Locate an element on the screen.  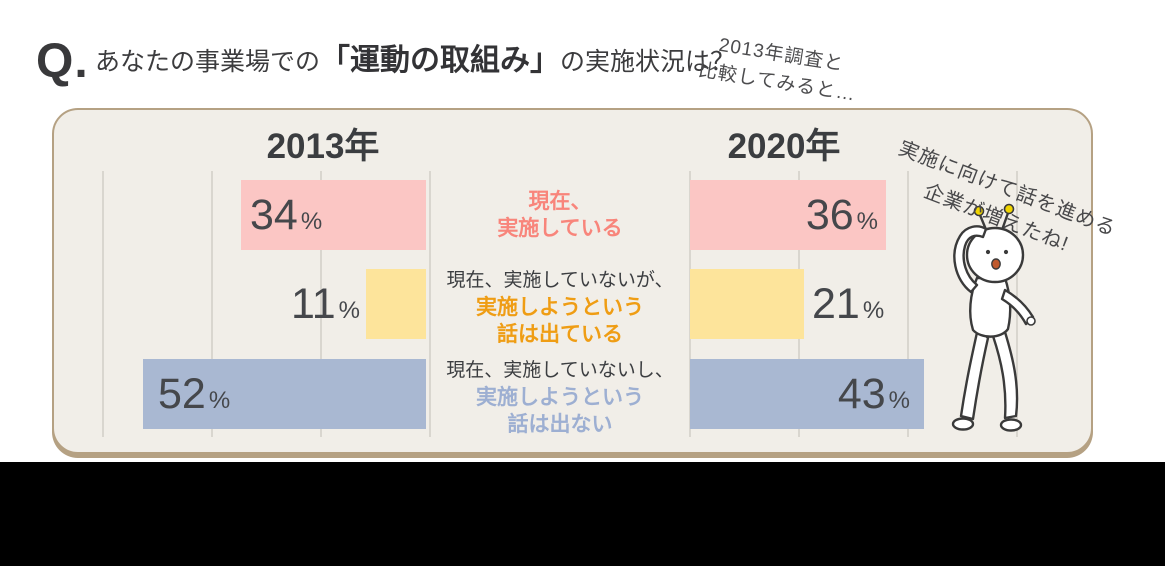
value-2020-no-talk: 43% is located at coordinates (837, 394).